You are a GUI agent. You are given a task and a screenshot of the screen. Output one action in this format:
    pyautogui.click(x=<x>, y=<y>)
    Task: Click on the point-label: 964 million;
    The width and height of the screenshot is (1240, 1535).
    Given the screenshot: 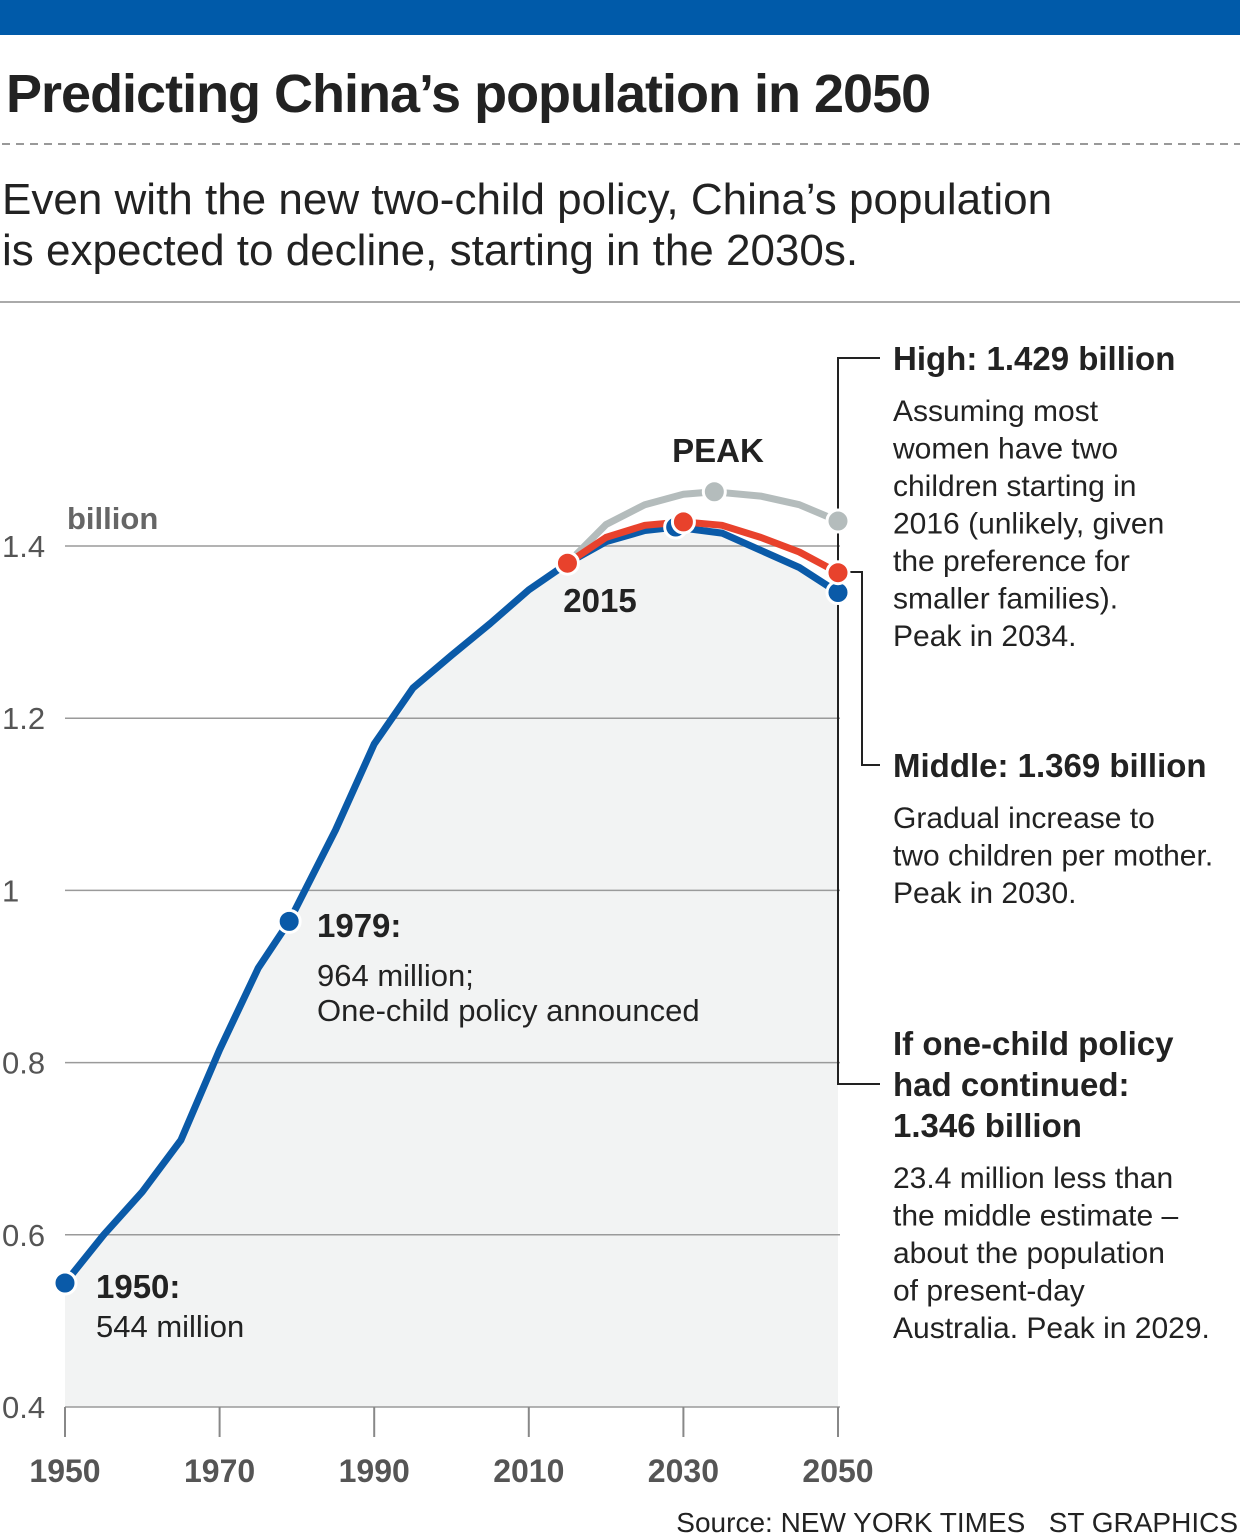 What is the action you would take?
    pyautogui.click(x=395, y=975)
    